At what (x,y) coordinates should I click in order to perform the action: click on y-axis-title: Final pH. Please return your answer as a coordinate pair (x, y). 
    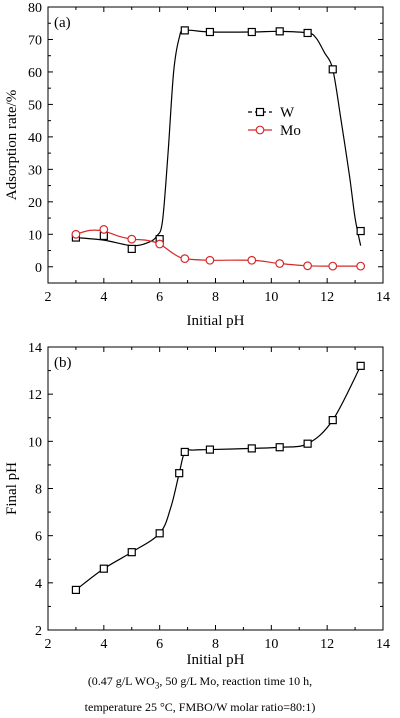
    Looking at the image, I should click on (12, 488).